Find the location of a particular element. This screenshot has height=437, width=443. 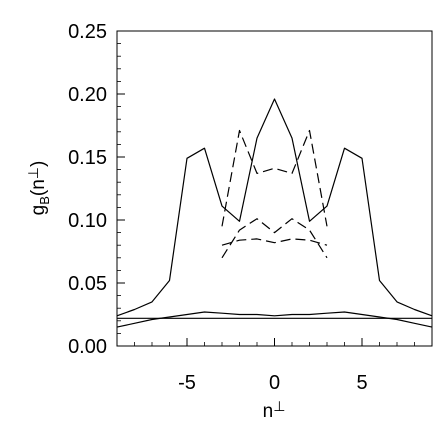

y-tick-label: 0.25 is located at coordinates (87, 32).